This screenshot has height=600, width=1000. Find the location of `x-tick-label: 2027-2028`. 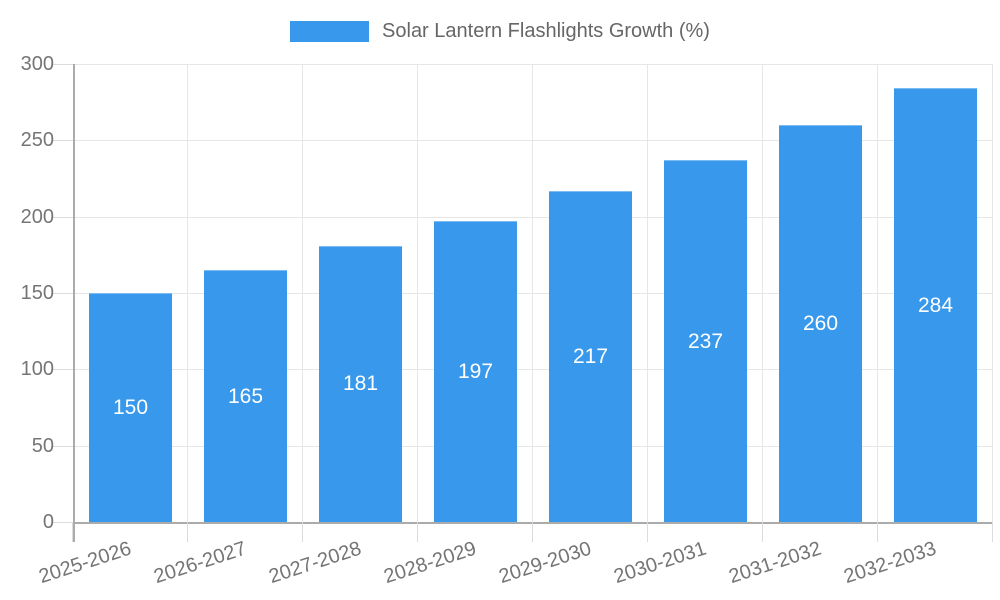

x-tick-label: 2027-2028 is located at coordinates (315, 563).